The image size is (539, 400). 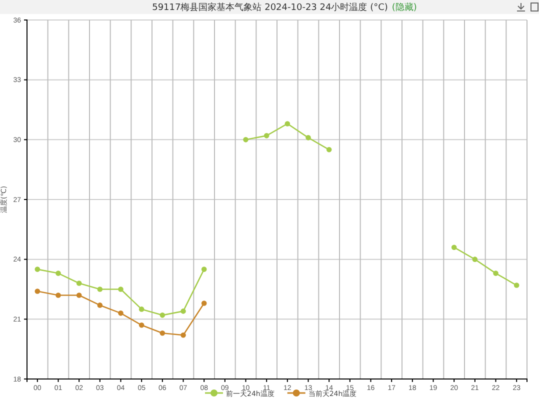 What do you see at coordinates (404, 7) in the screenshot?
I see `text: (隐藏)` at bounding box center [404, 7].